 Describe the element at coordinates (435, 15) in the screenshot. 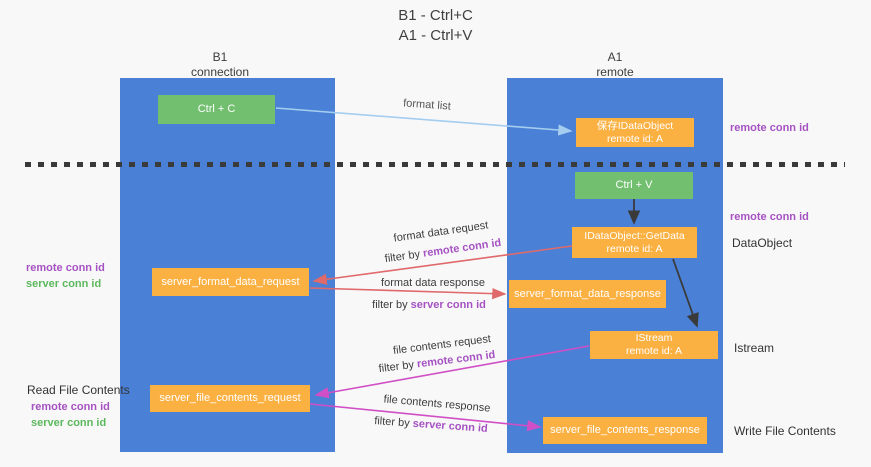

I see `title-line-1: B1 - Ctrl+C` at that location.